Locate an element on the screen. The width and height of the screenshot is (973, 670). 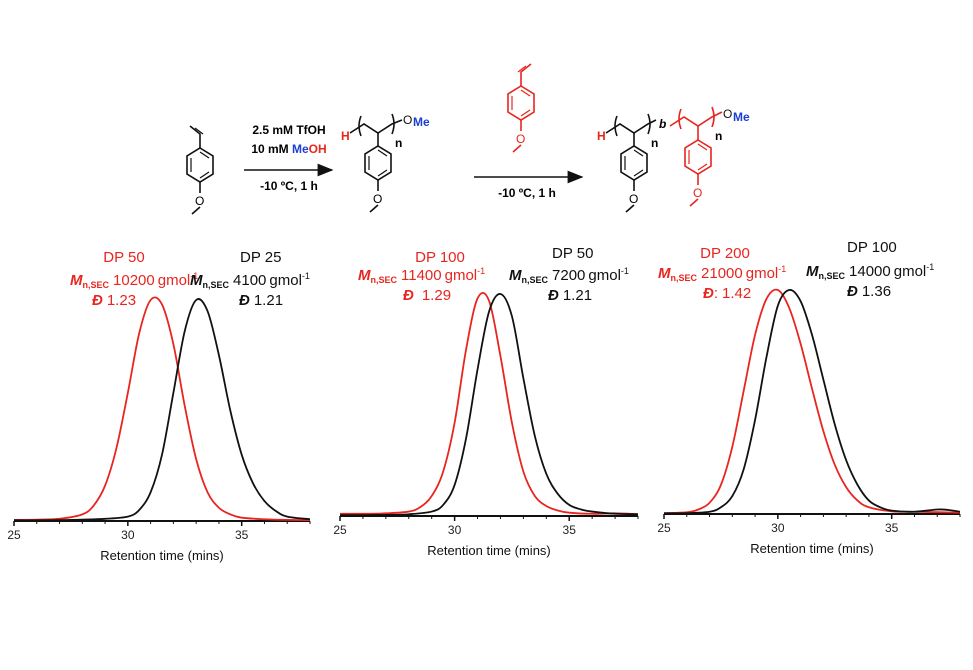
panel-2-red-dispersity: Đ 1.29 is located at coordinates (427, 295).